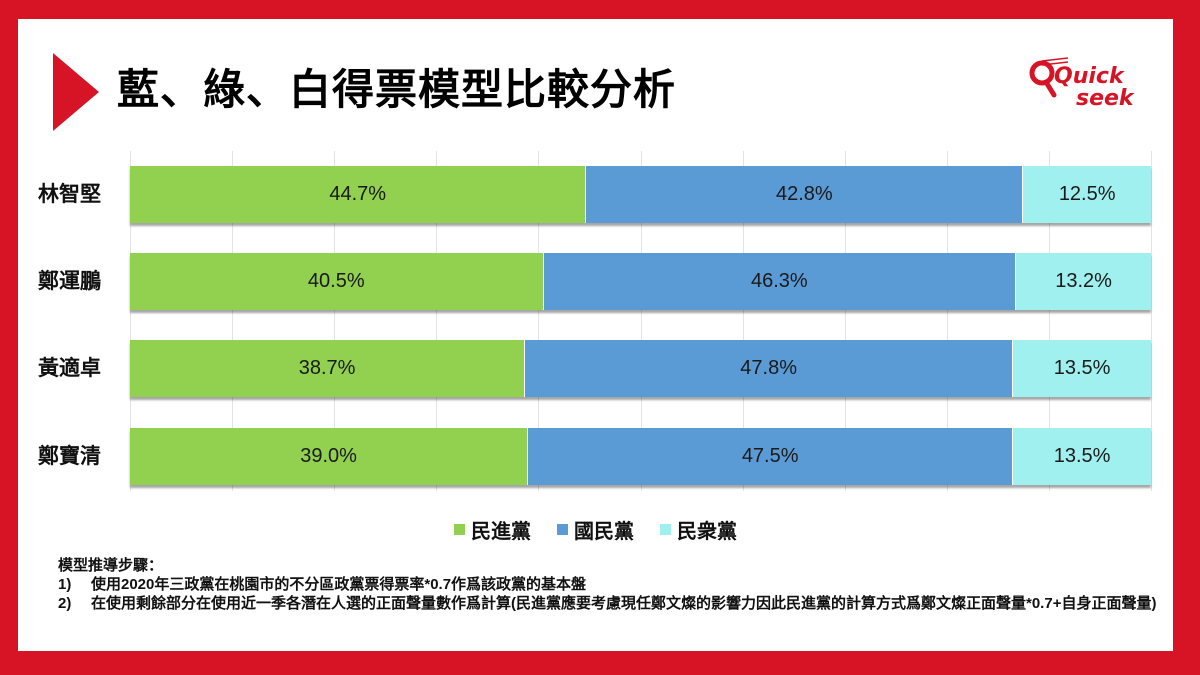  I want to click on legend-label: 民進黨, so click(501, 532).